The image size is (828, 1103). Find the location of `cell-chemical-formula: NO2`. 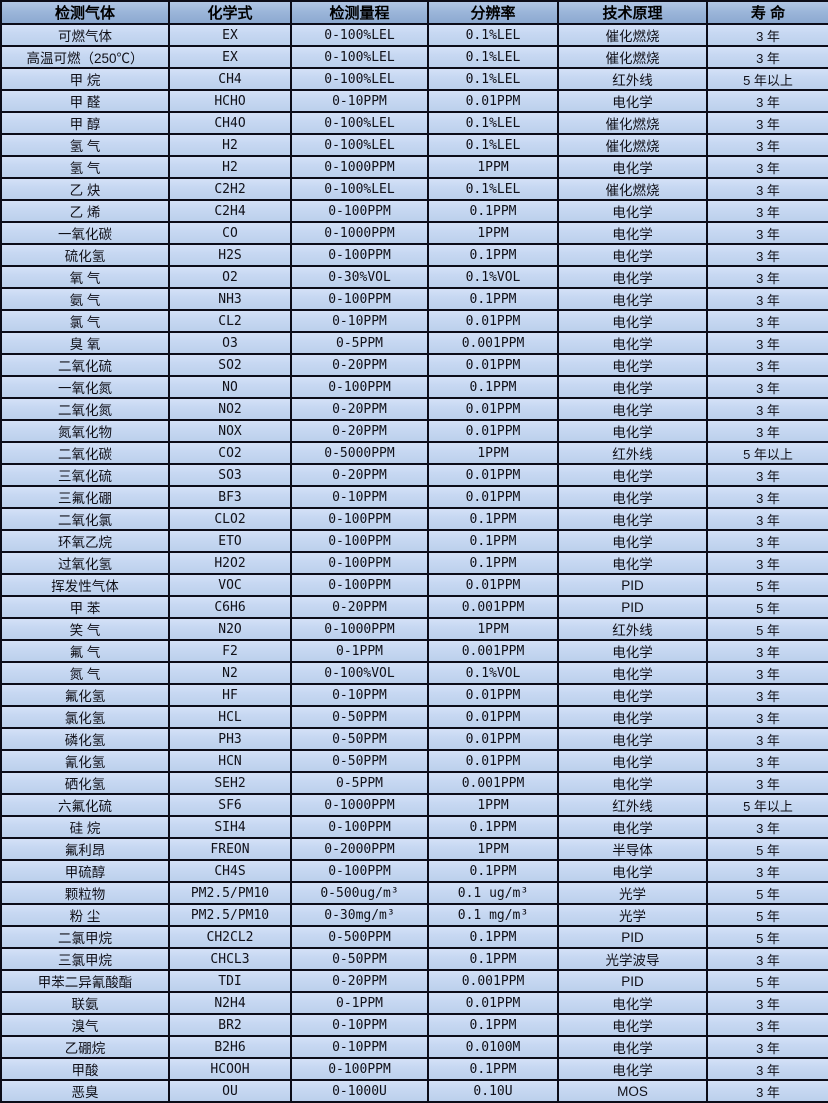

cell-chemical-formula: NO2 is located at coordinates (230, 409).